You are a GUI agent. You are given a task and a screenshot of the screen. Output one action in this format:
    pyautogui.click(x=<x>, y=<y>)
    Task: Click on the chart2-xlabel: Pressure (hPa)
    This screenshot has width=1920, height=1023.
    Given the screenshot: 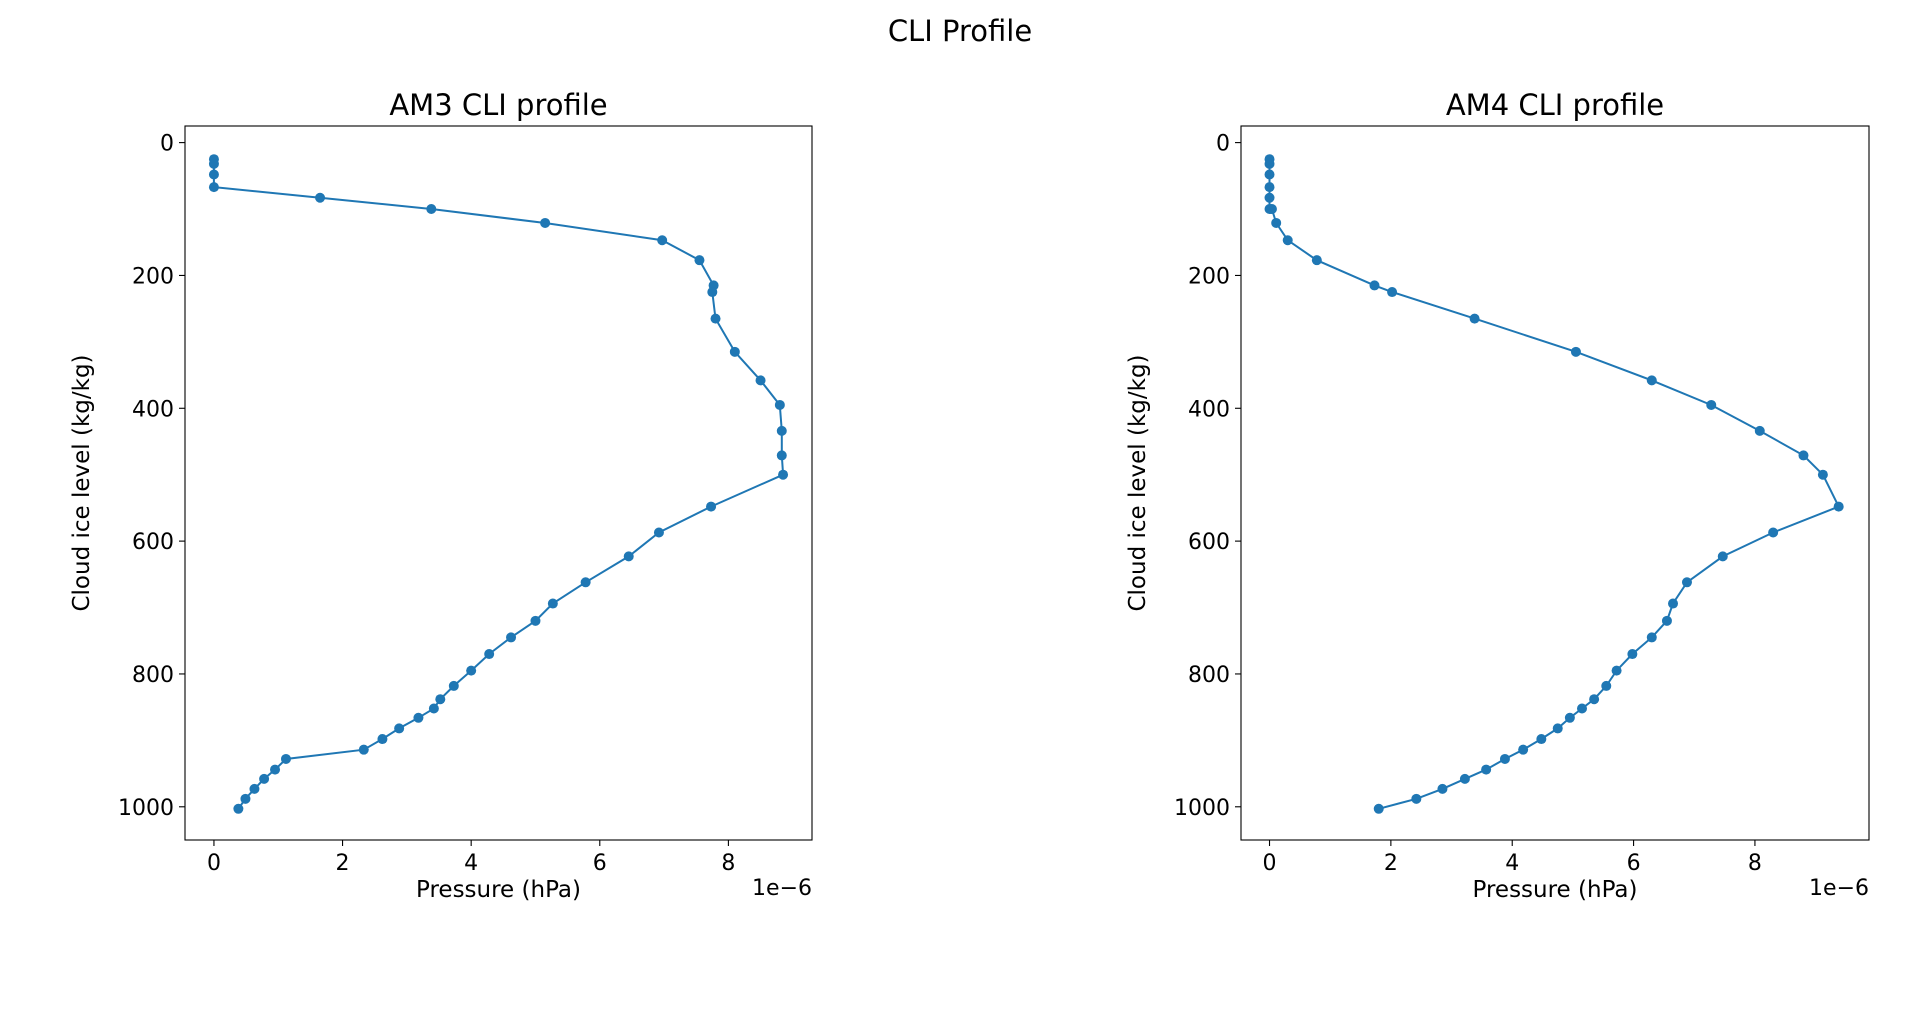 What is the action you would take?
    pyautogui.click(x=1555, y=890)
    